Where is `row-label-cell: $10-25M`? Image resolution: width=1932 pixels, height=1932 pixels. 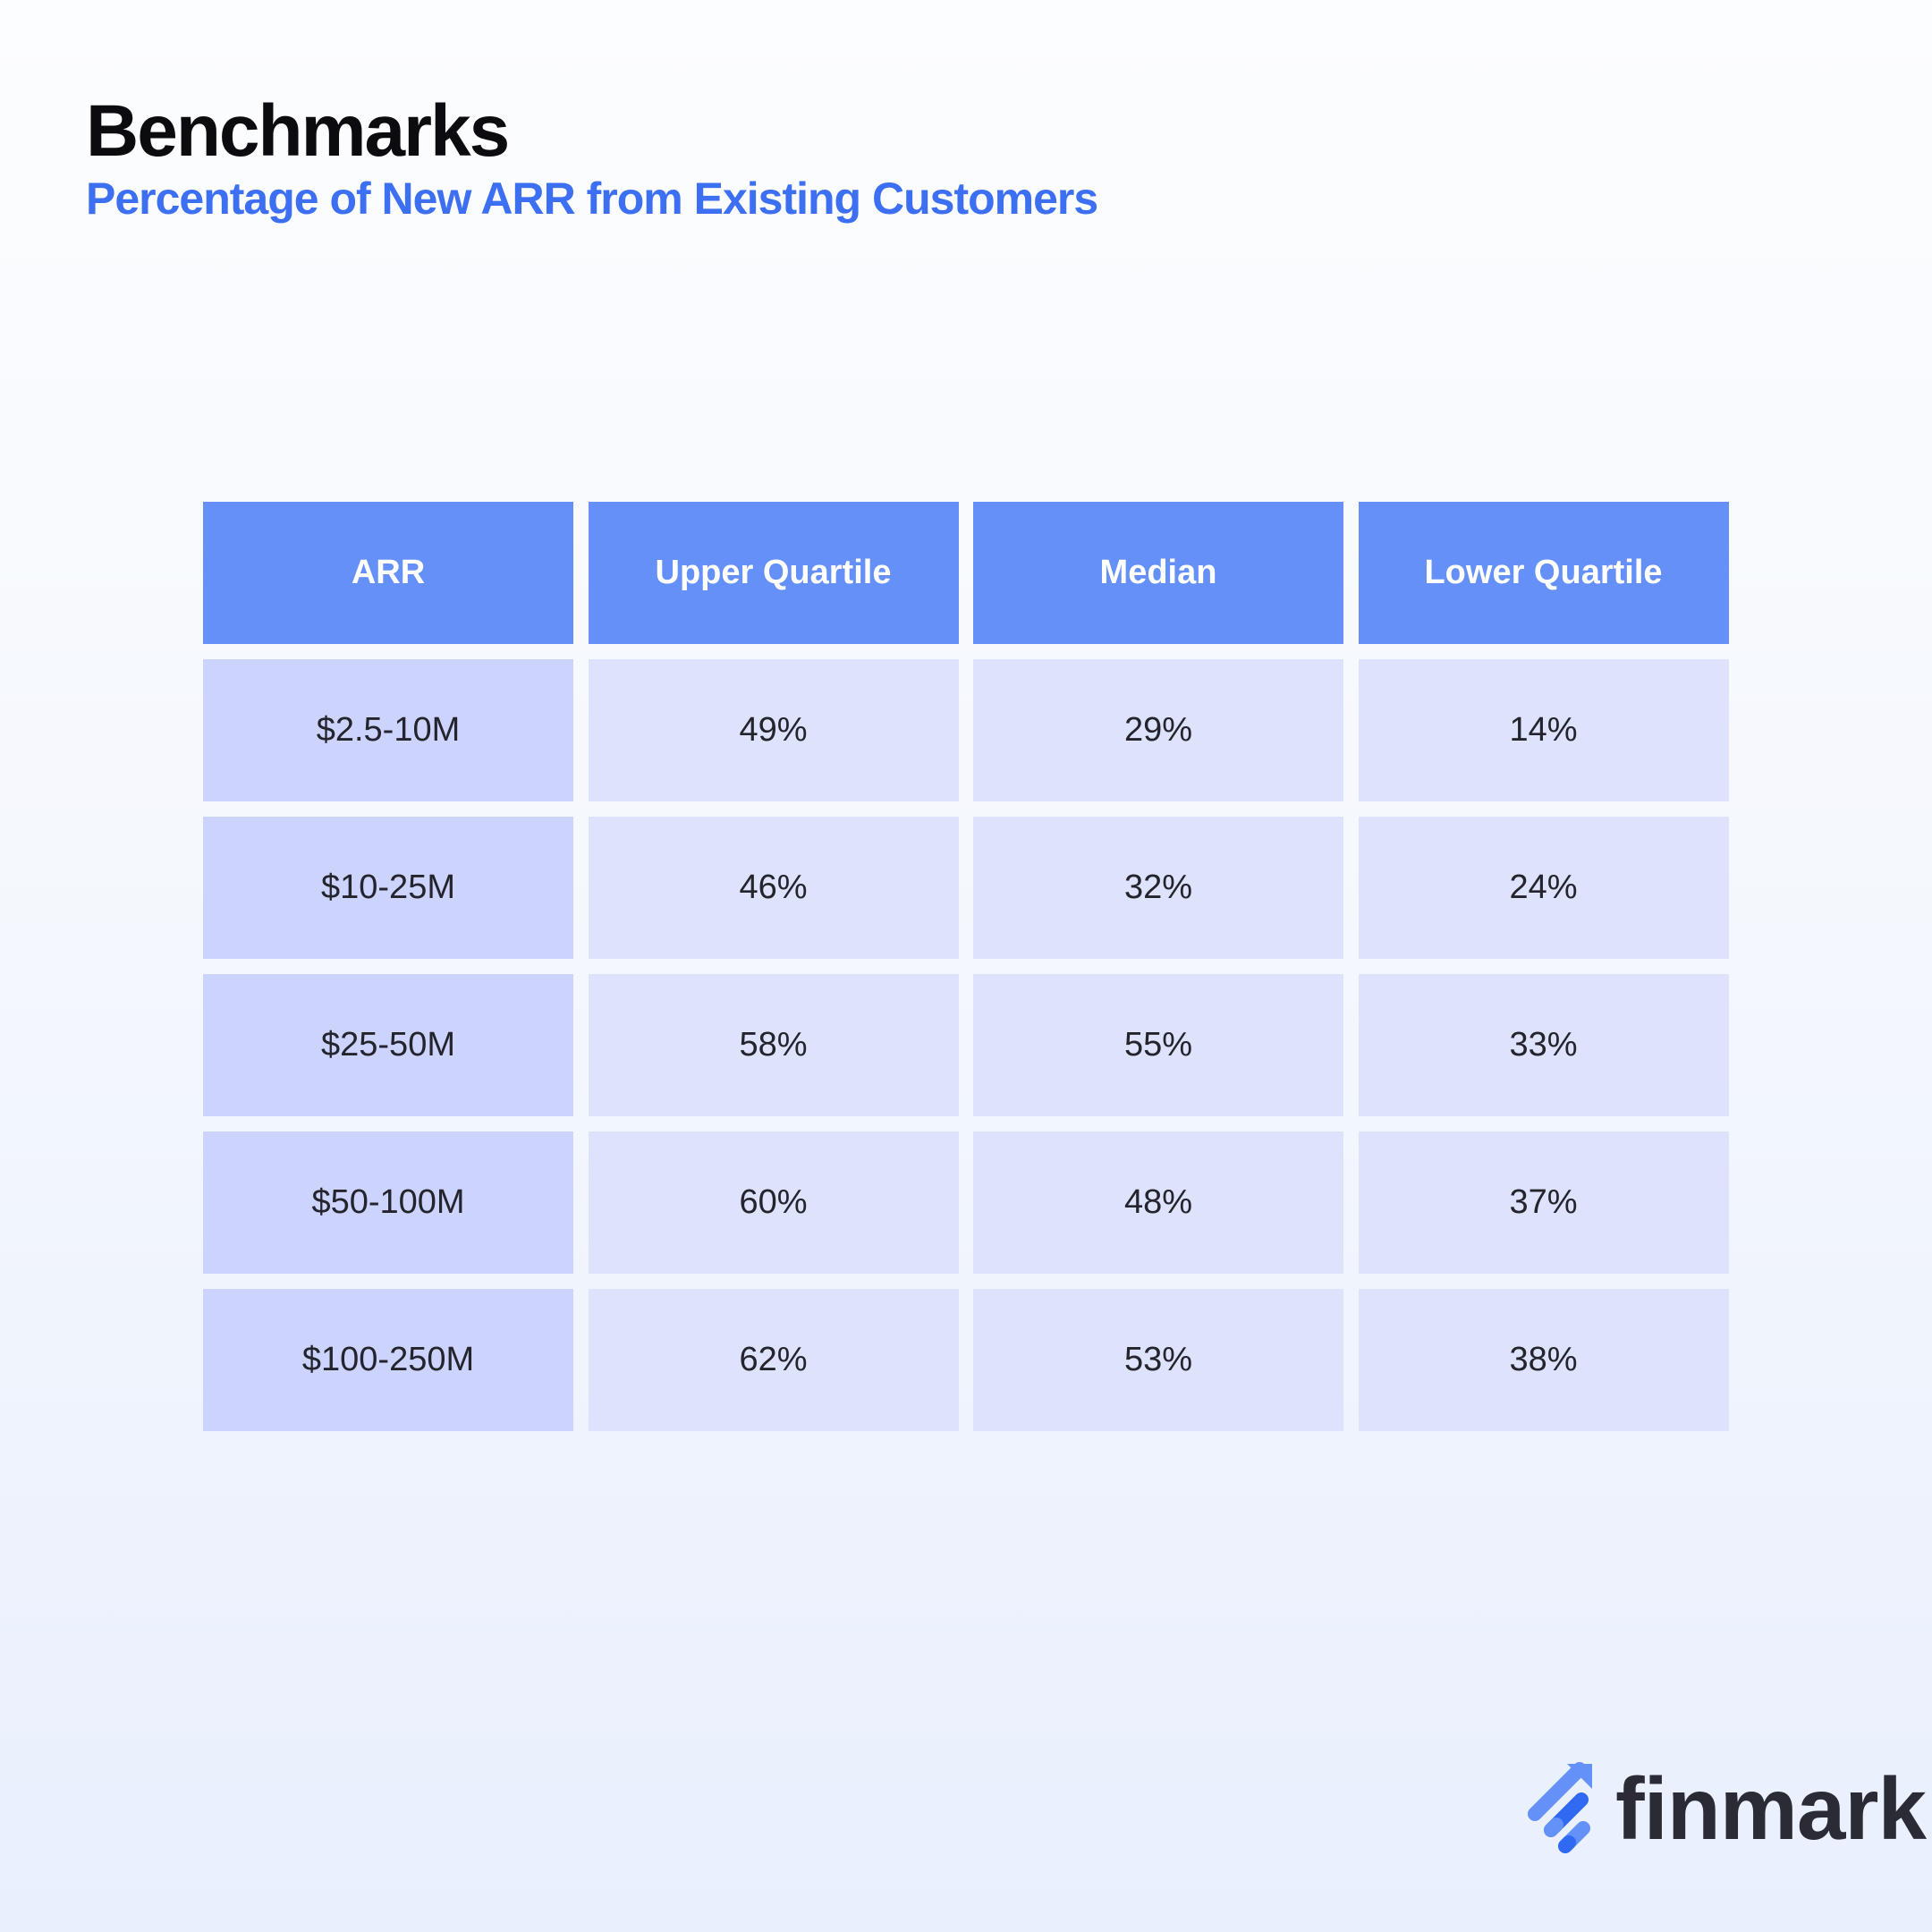 row-label-cell: $10-25M is located at coordinates (388, 888).